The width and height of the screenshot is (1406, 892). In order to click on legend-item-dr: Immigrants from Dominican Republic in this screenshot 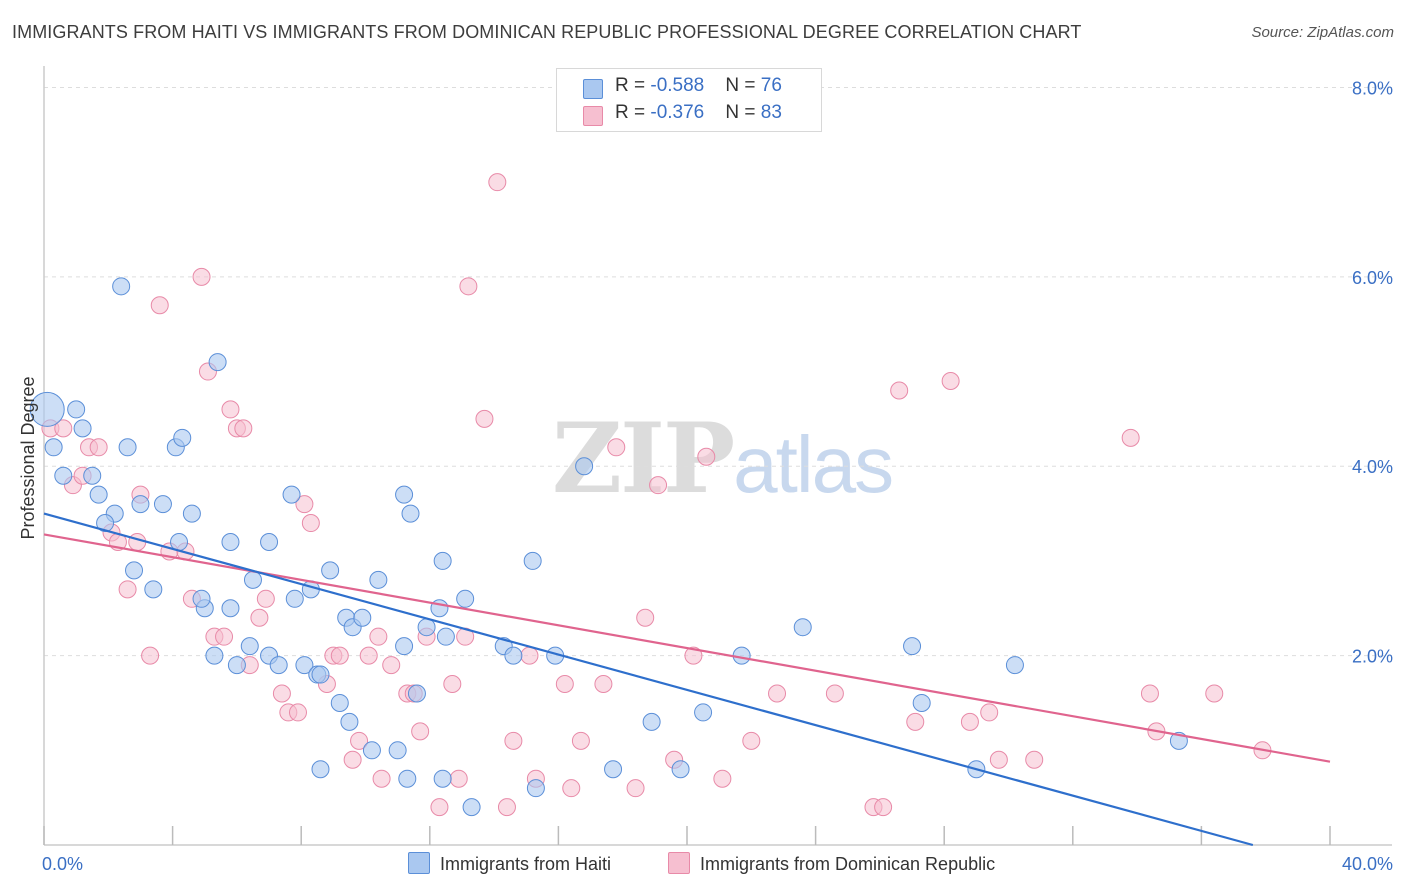, I will do `click(831, 863)`.